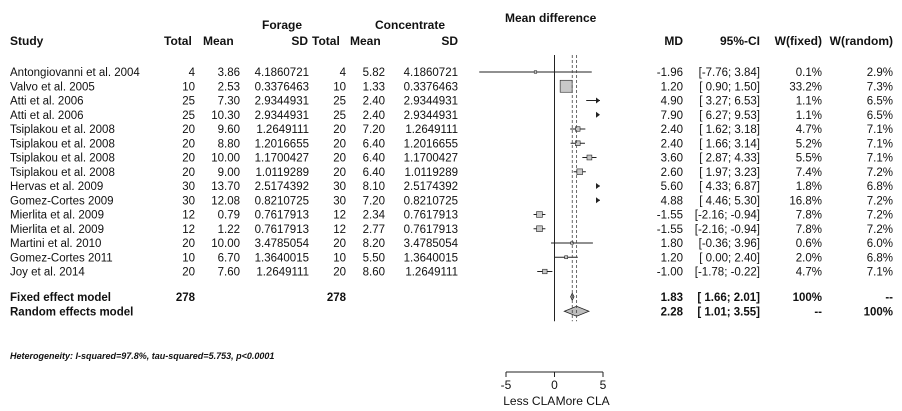 The image size is (902, 411). What do you see at coordinates (431, 73) in the screenshot?
I see `study-row-c-sd: 4.1860721` at bounding box center [431, 73].